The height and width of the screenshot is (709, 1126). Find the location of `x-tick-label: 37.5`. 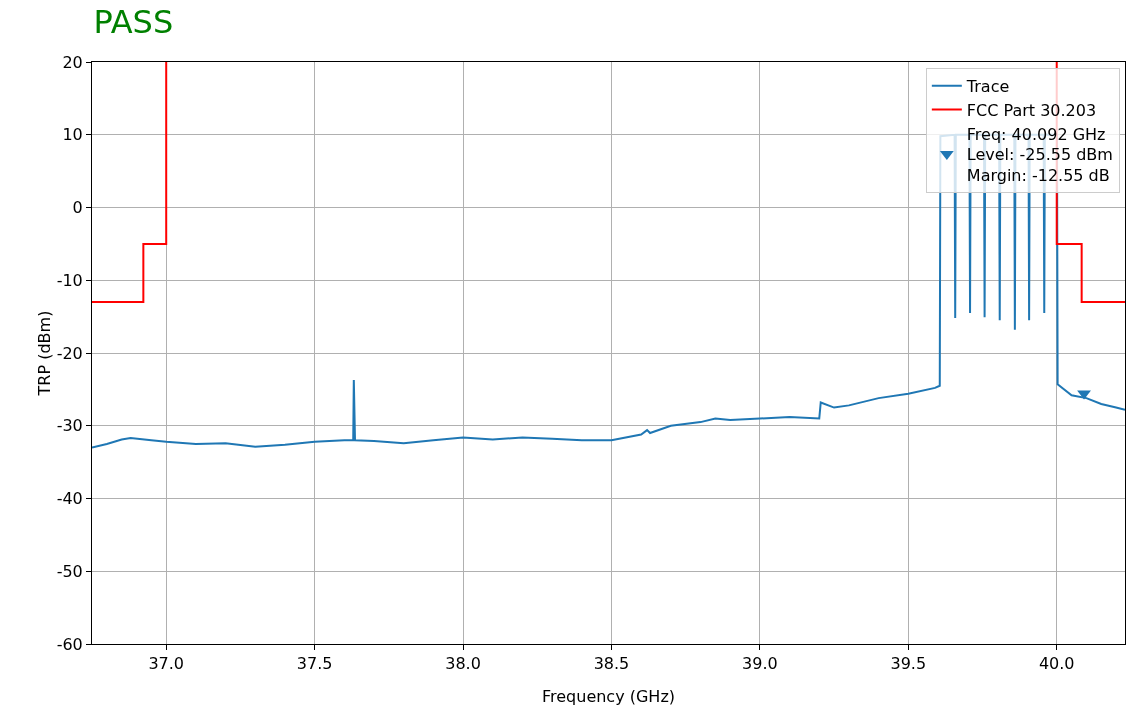

x-tick-label: 37.5 is located at coordinates (314, 664).